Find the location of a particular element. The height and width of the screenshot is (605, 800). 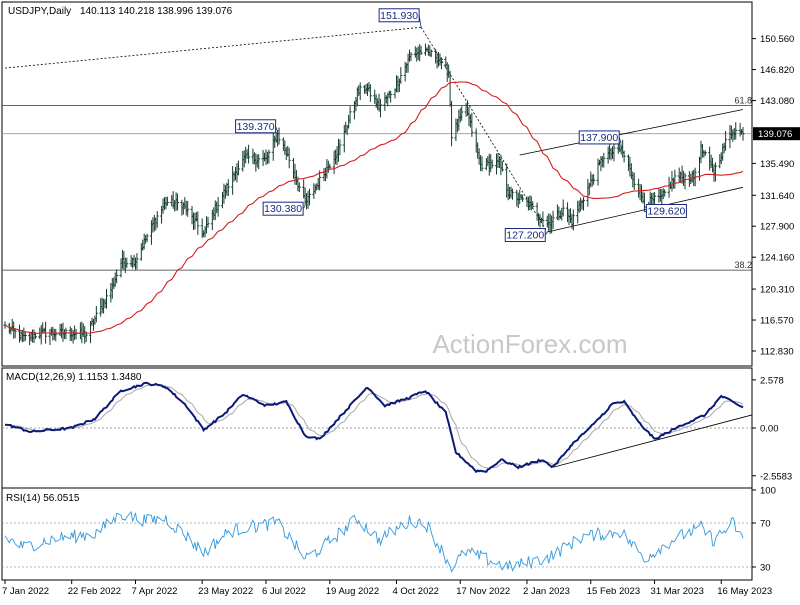

price-tick-label: 127.900 is located at coordinates (777, 227).